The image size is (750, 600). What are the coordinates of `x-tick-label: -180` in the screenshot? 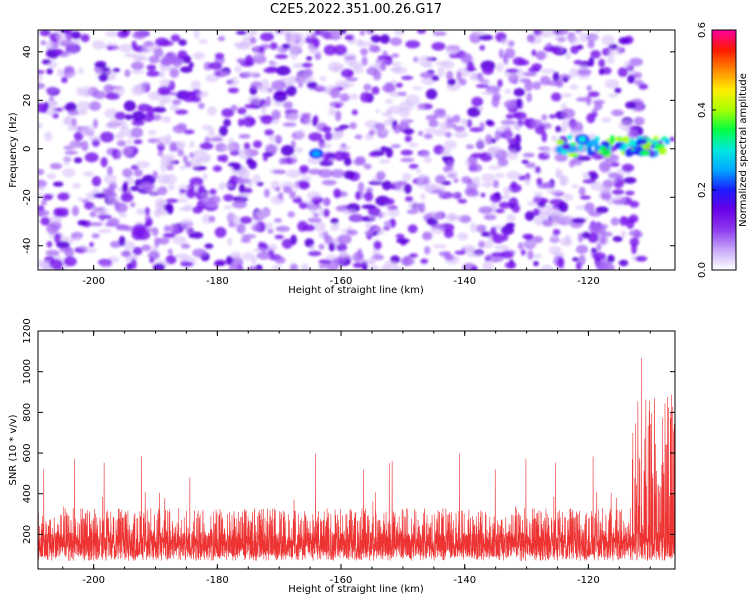 It's located at (217, 580).